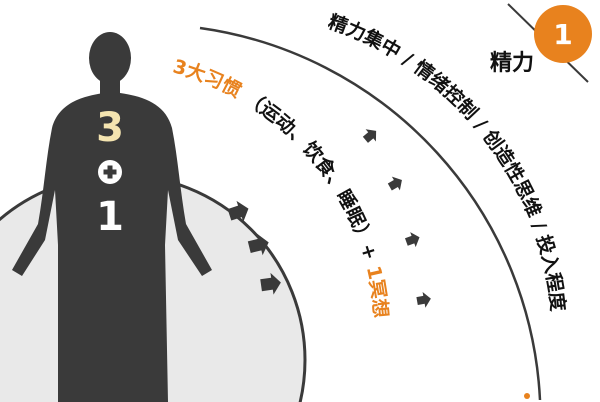 The width and height of the screenshot is (600, 402). I want to click on arrows-inner-group, so click(254, 247).